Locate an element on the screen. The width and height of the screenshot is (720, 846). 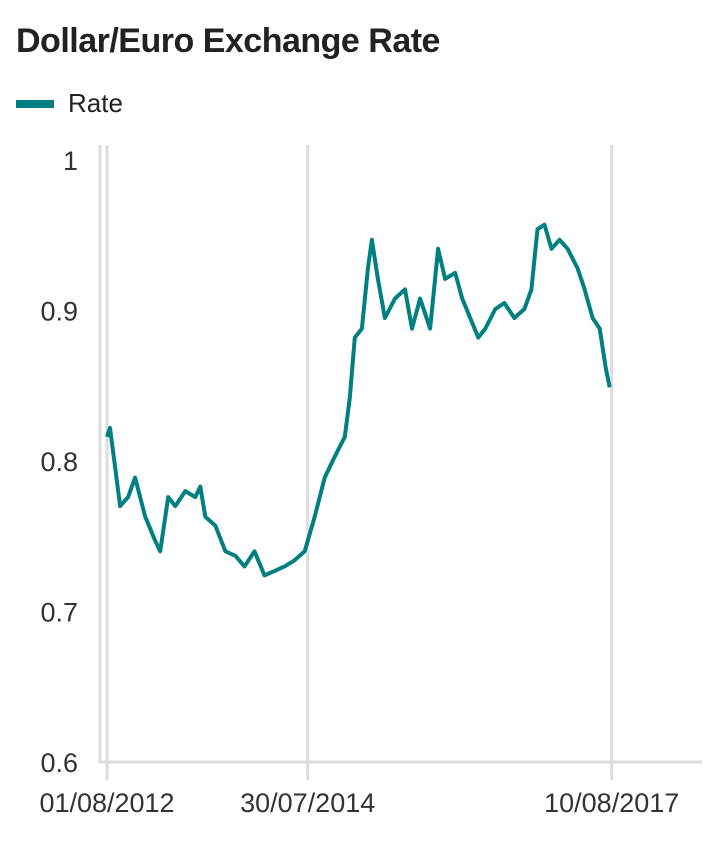
legend: Rate is located at coordinates (69, 103).